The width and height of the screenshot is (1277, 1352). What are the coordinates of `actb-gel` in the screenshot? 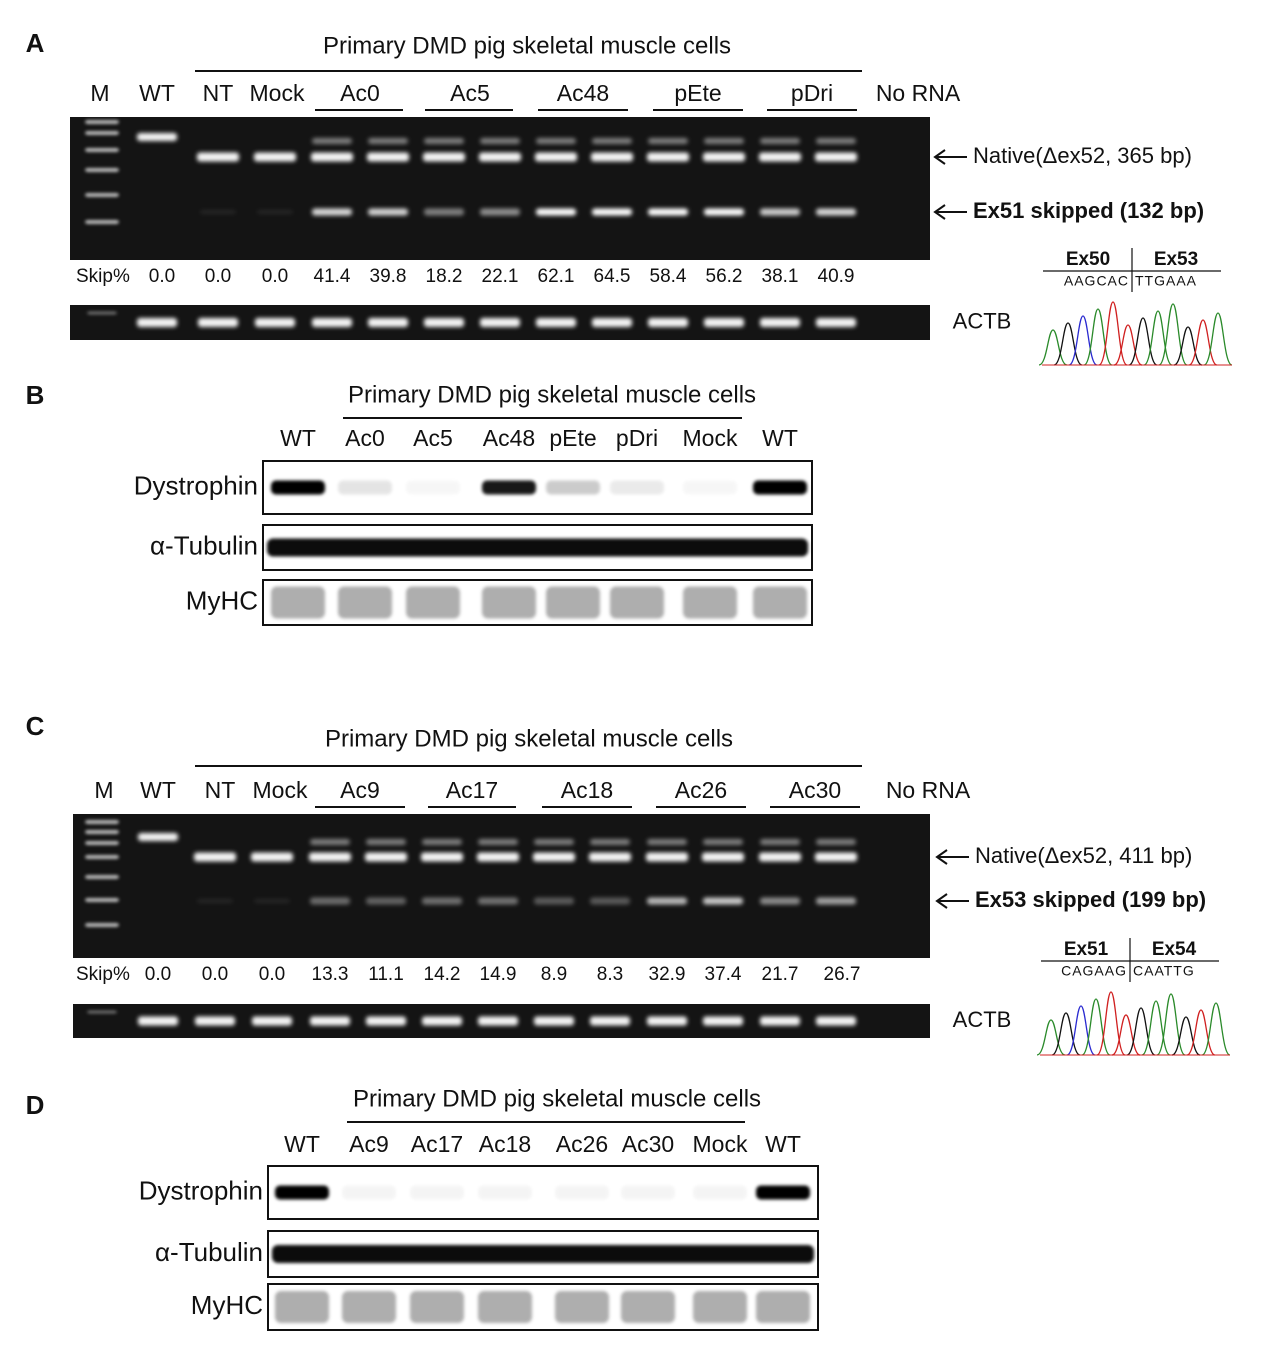 It's located at (500, 322).